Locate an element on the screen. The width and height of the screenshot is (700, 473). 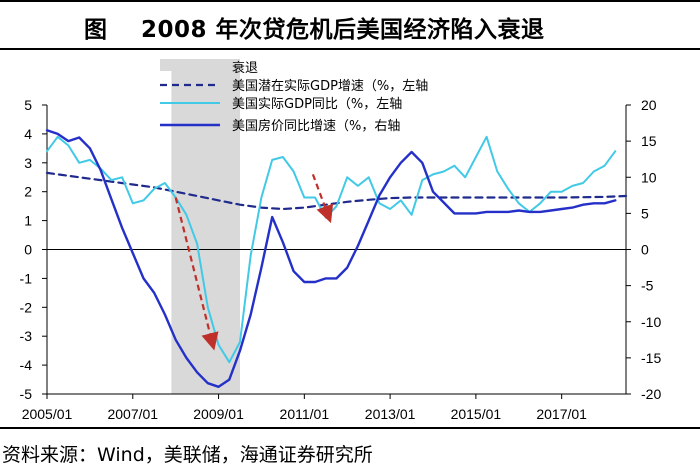
footer-rule is located at coordinates (350, 428).